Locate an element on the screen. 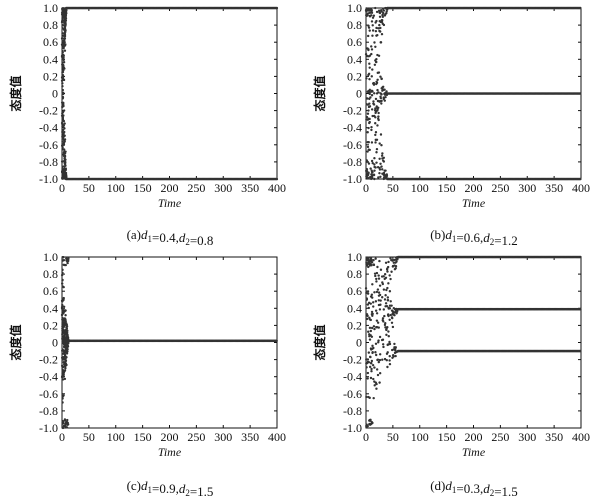 This screenshot has width=601, height=500. panel-caption: (b)d1=0.6,d2=1.2 is located at coordinates (474, 237).